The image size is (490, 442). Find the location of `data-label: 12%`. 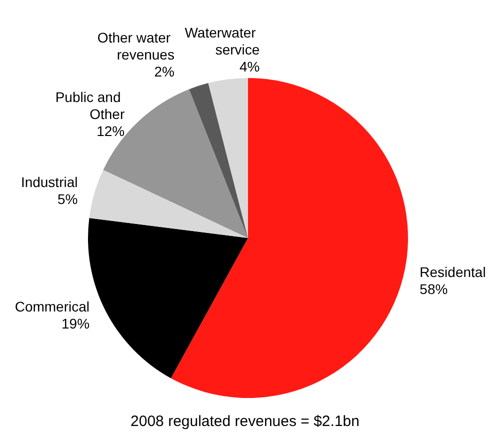

data-label: 12% is located at coordinates (110, 131).